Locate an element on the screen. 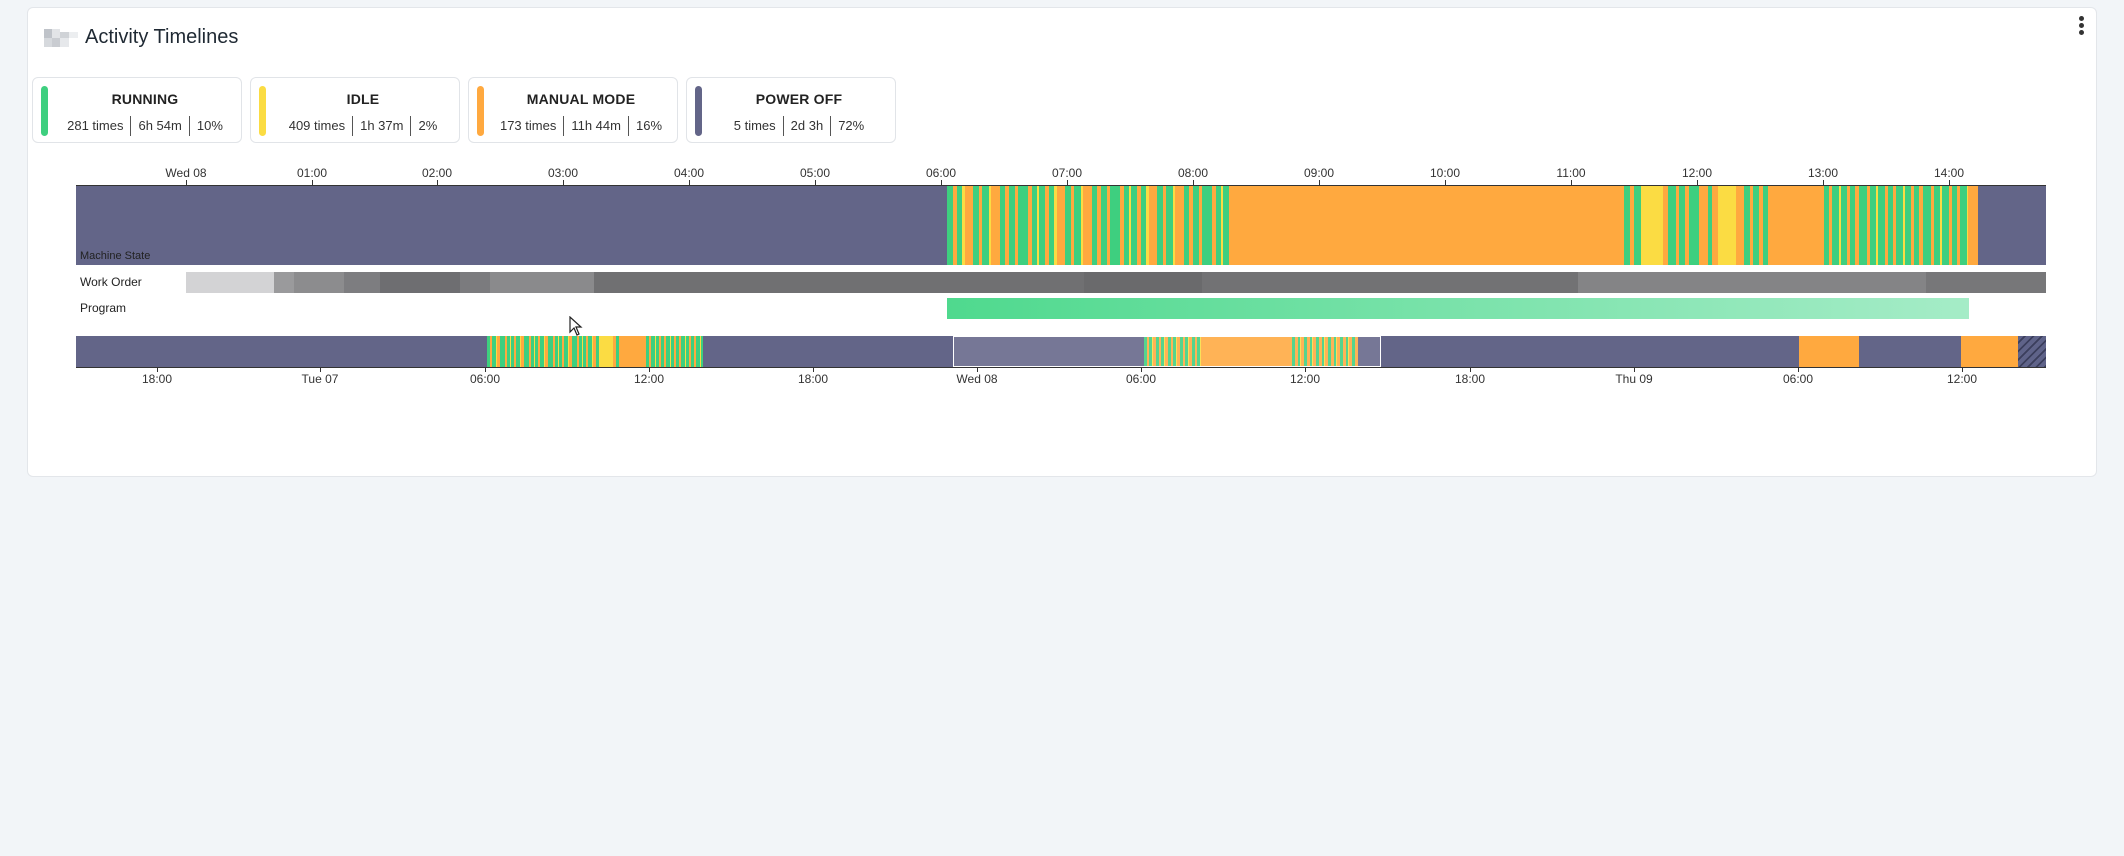 The image size is (2124, 856). tick-label: 13:00 is located at coordinates (1823, 173).